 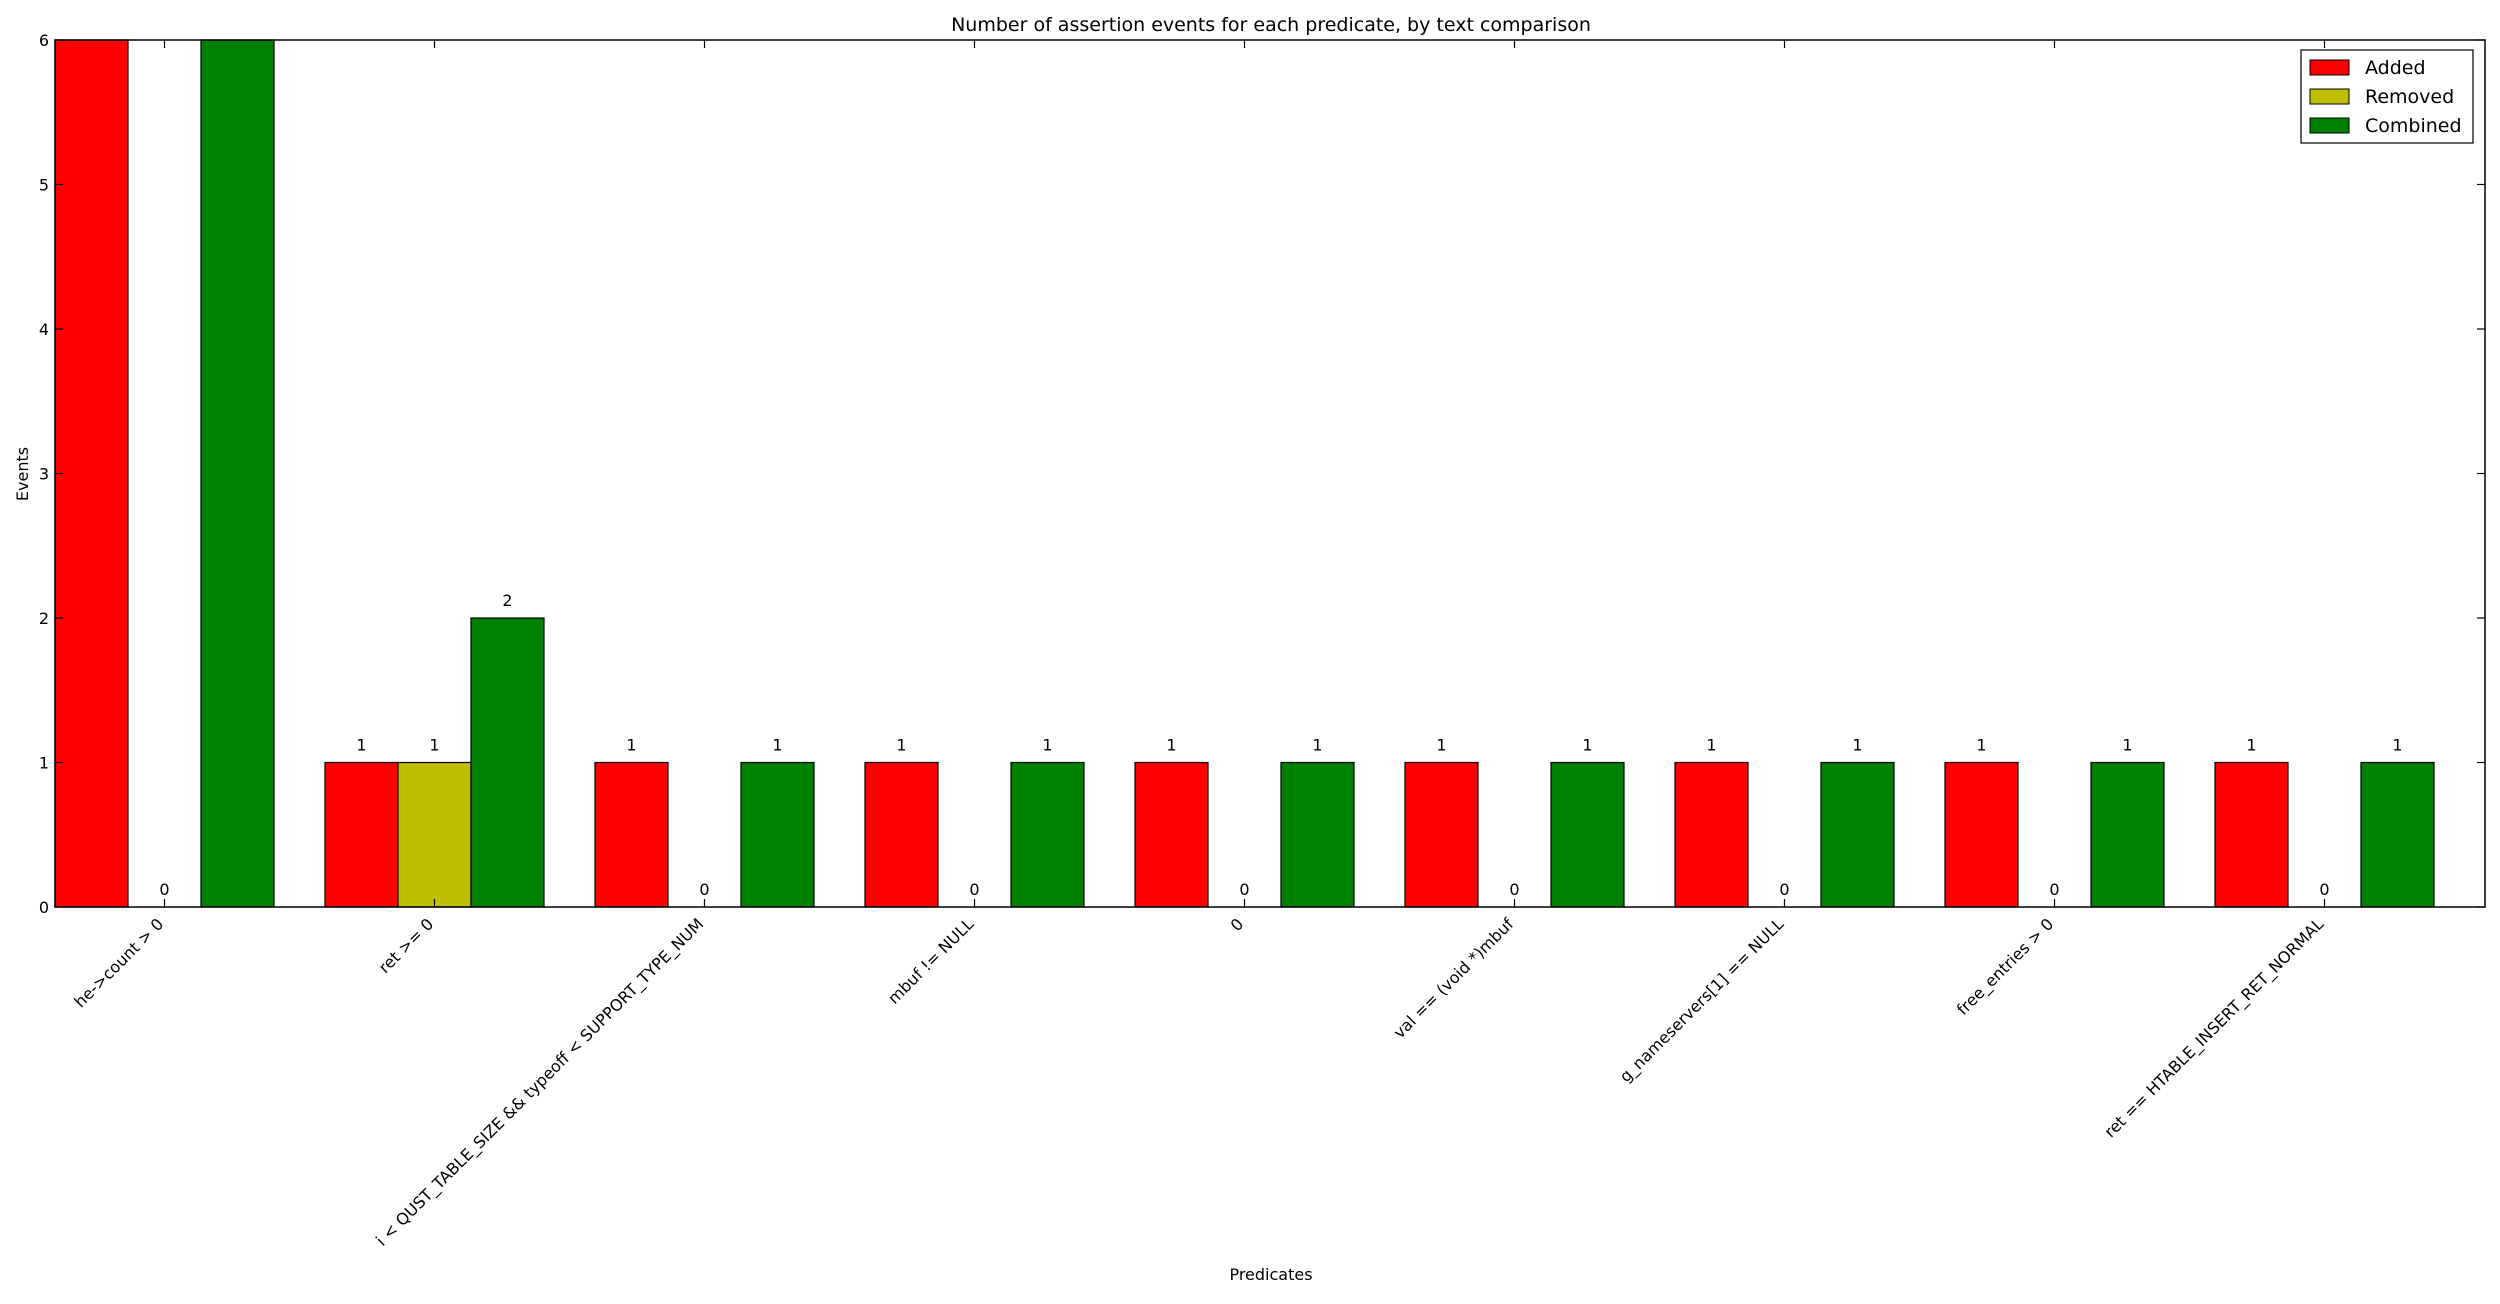 I want to click on legend: Added Removed Combined, so click(x=2387, y=96).